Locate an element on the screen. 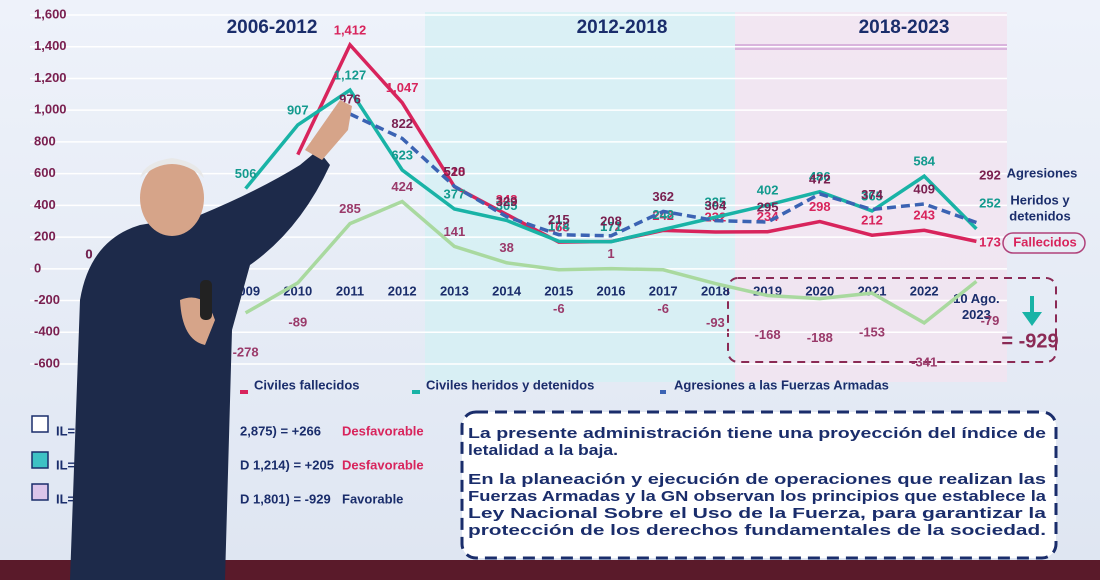  data-label: 1,412 is located at coordinates (350, 29).